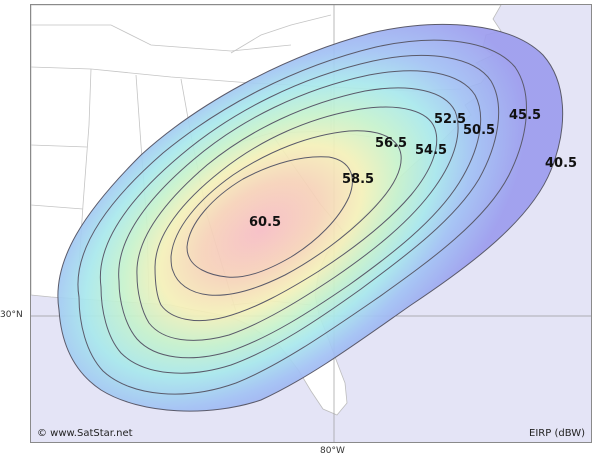  I want to click on label-52-5: 52.5, so click(450, 119).